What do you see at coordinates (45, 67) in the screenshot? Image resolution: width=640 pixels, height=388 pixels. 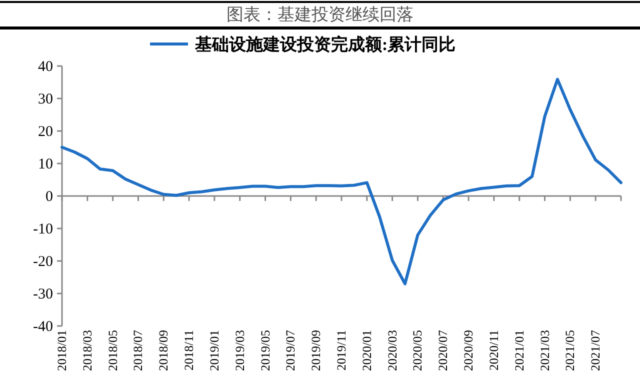 I see `y-tick-label: 40` at bounding box center [45, 67].